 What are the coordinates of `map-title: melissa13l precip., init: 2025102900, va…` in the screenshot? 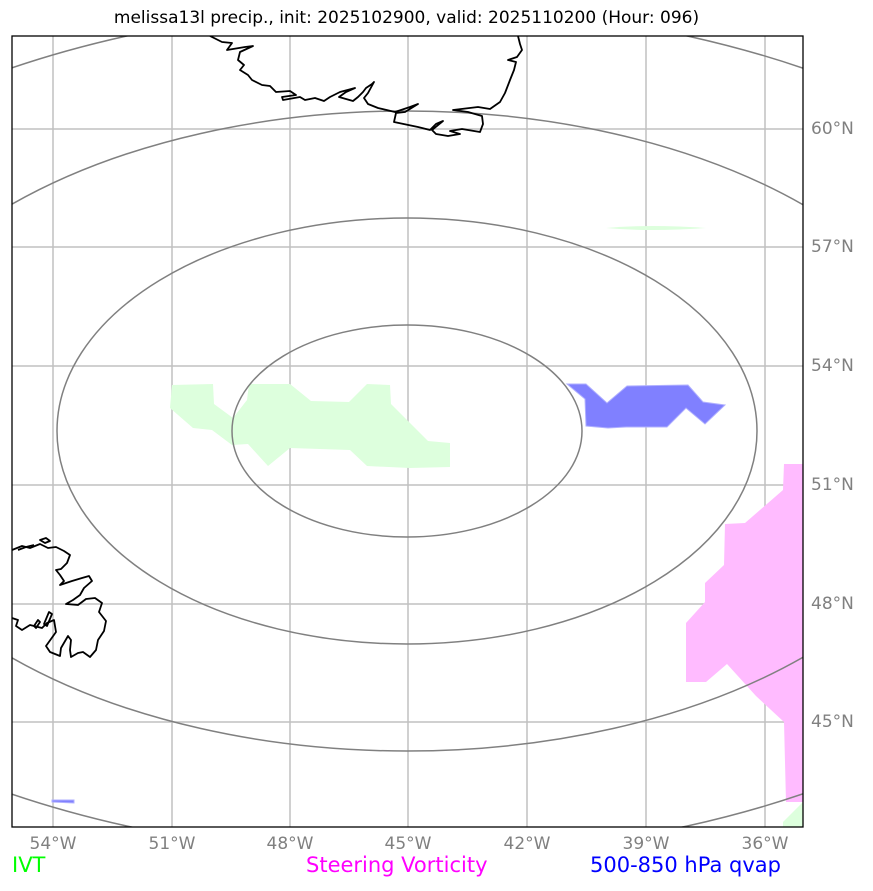 It's located at (406, 18).